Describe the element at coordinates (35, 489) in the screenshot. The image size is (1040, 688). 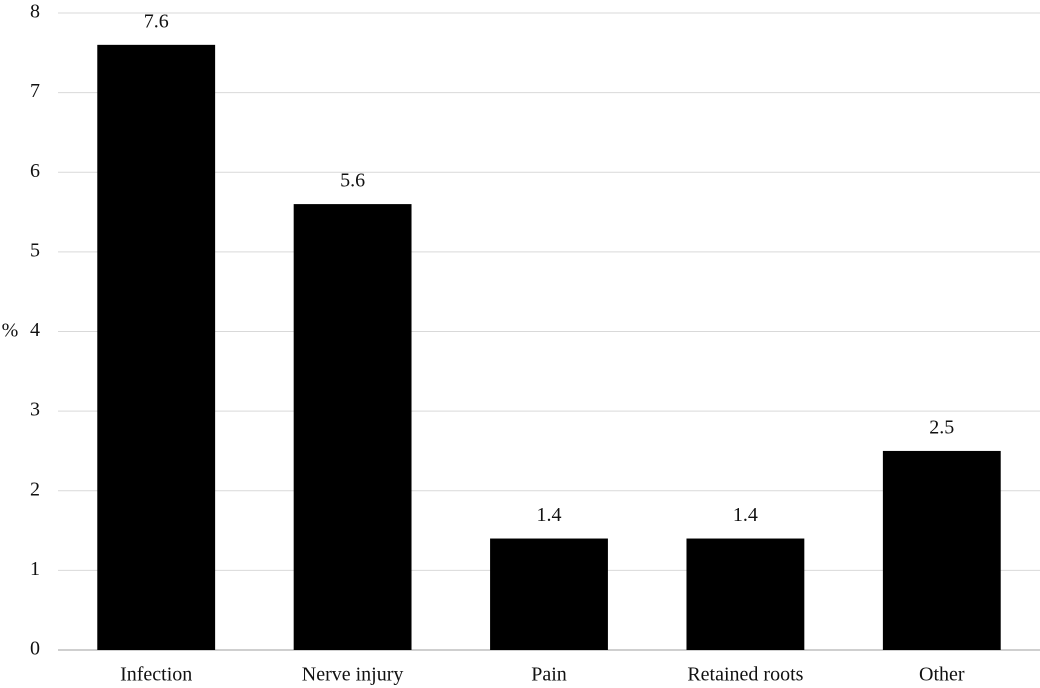
I see `y-tick-label: 2` at that location.